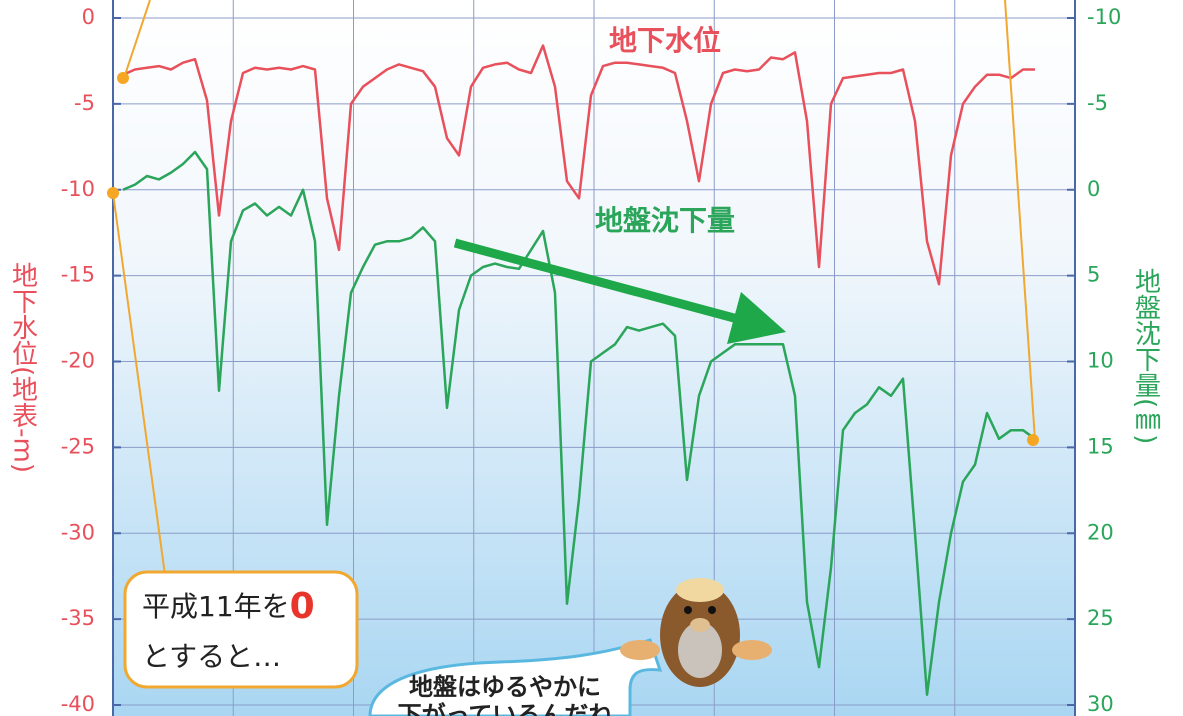 The image size is (1183, 716). Describe the element at coordinates (84, 103) in the screenshot. I see `y-tick-label: -5` at that location.